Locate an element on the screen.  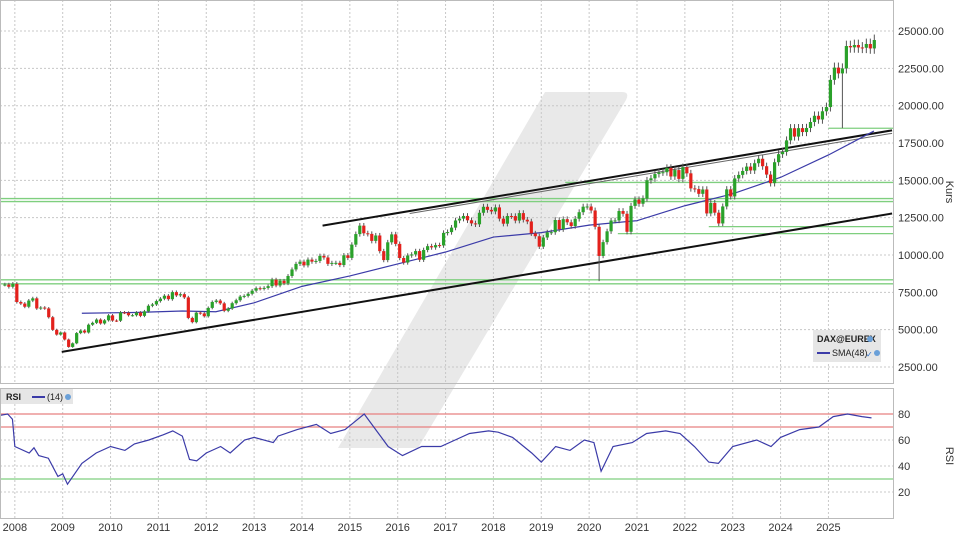
check-icon: ✓ is located at coordinates (869, 354).